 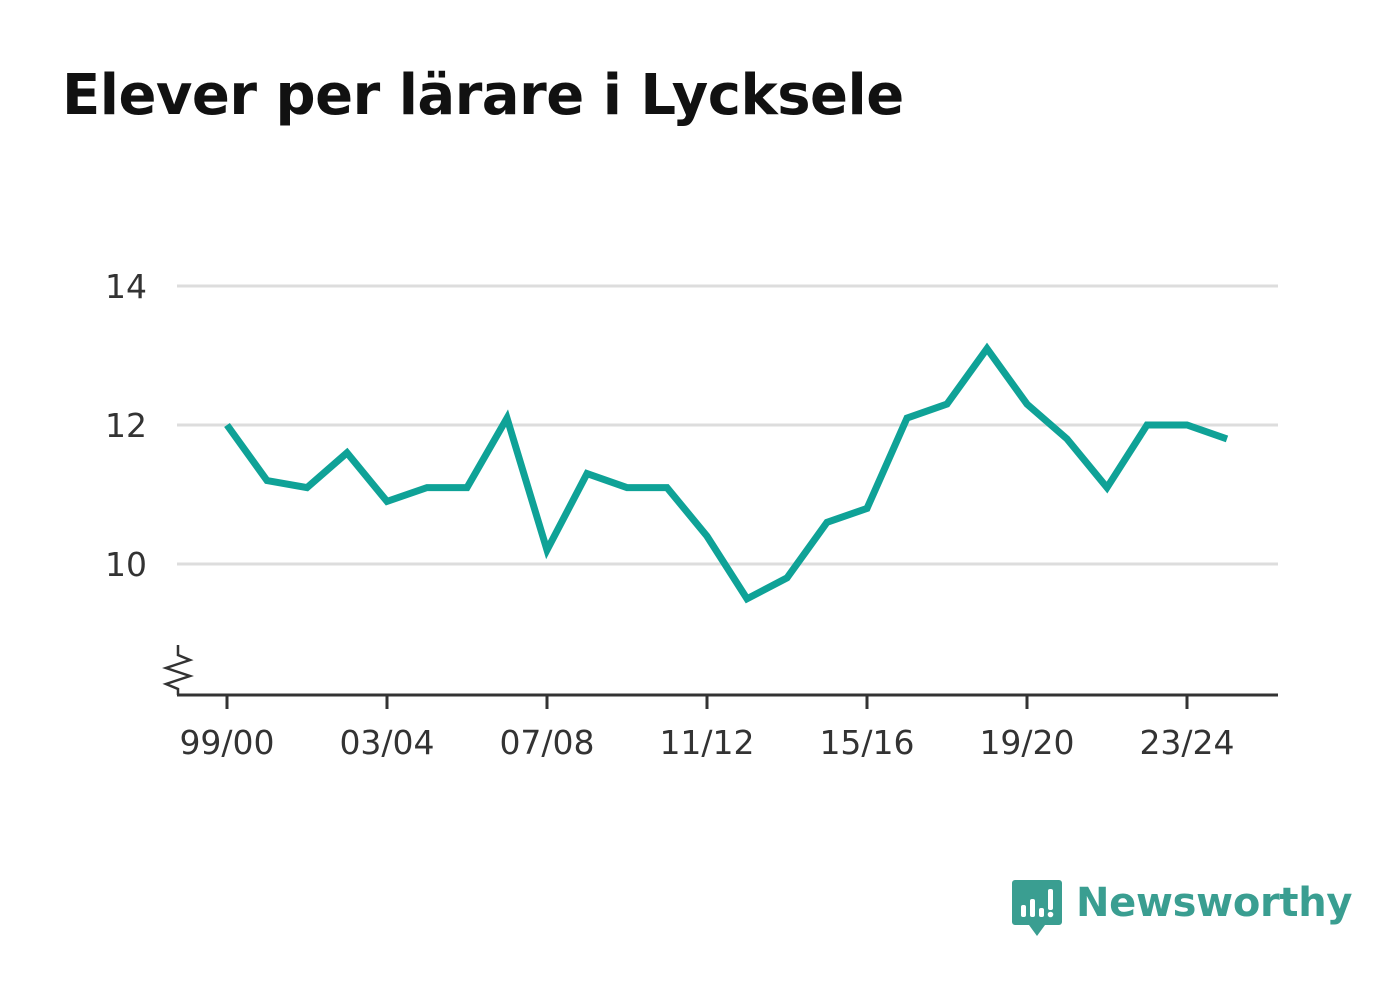 What do you see at coordinates (1214, 903) in the screenshot?
I see `brand-name: Newsworthy` at bounding box center [1214, 903].